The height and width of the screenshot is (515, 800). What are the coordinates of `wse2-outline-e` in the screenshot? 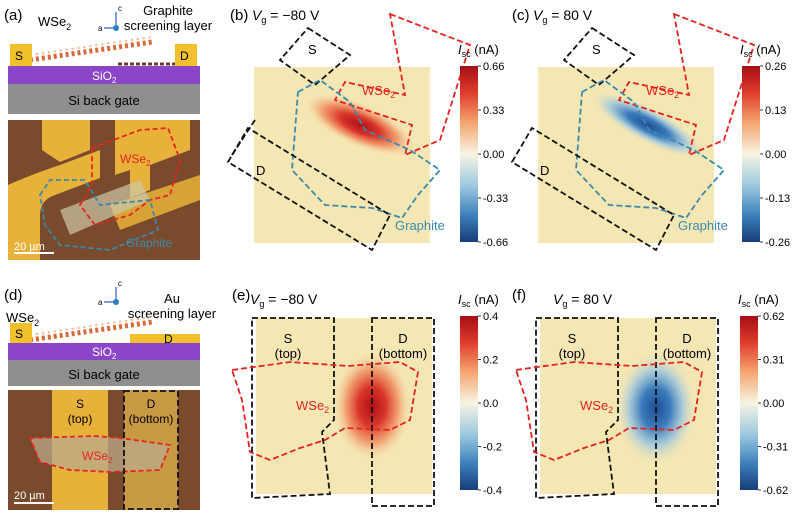 It's located at (324, 411).